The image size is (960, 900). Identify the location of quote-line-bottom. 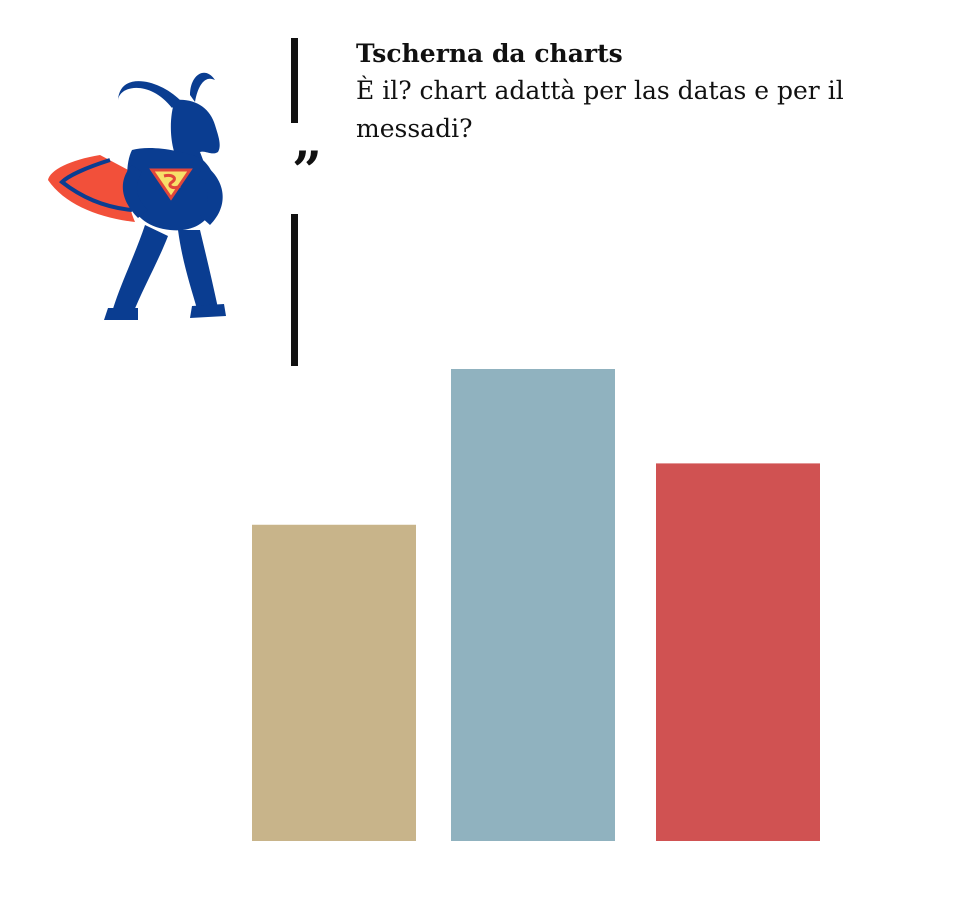
(294, 290).